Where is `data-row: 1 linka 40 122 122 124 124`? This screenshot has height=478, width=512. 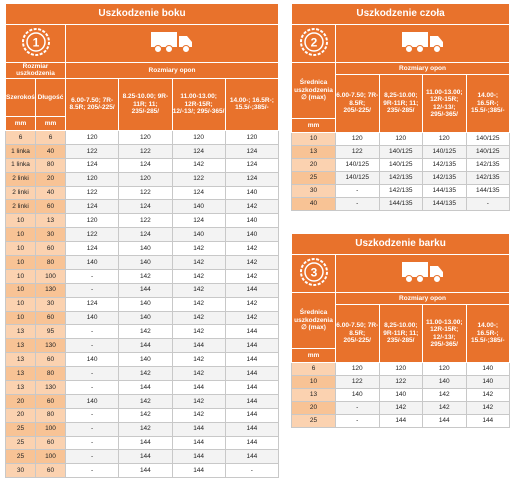
data-row: 1 linka 40 122 122 124 124 is located at coordinates (142, 151).